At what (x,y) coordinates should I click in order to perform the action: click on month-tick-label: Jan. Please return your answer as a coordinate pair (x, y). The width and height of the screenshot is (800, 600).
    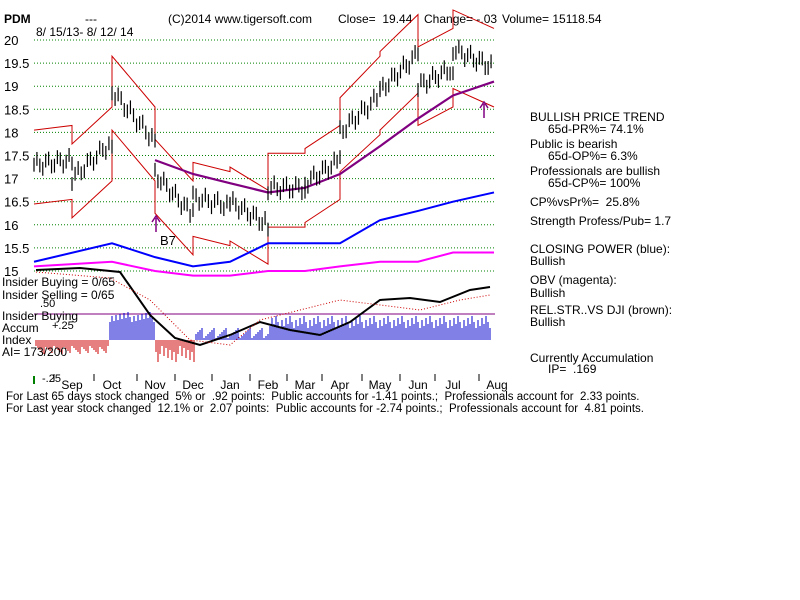
    Looking at the image, I should click on (229, 385).